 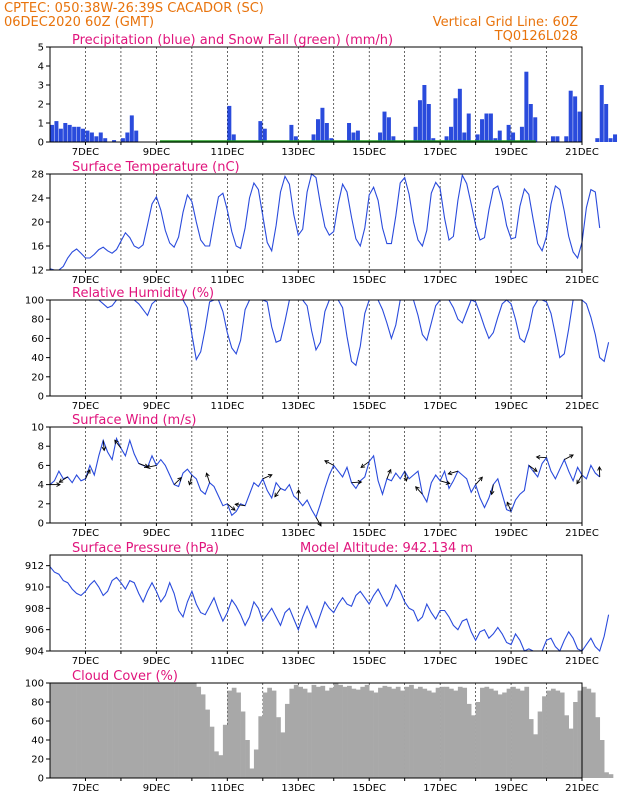 What do you see at coordinates (37, 271) in the screenshot?
I see `y-tick-label: 12` at bounding box center [37, 271].